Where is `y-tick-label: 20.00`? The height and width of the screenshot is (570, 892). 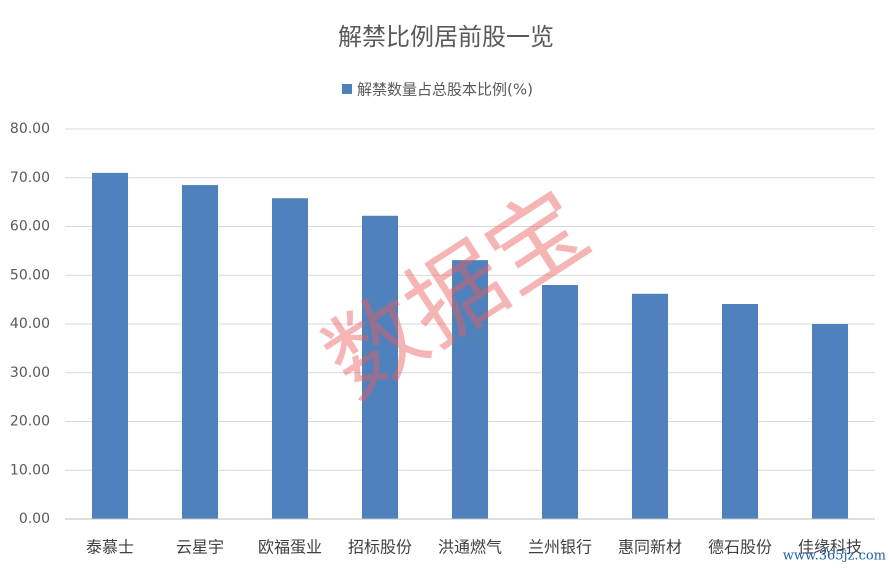 y-tick-label: 20.00 is located at coordinates (30, 422).